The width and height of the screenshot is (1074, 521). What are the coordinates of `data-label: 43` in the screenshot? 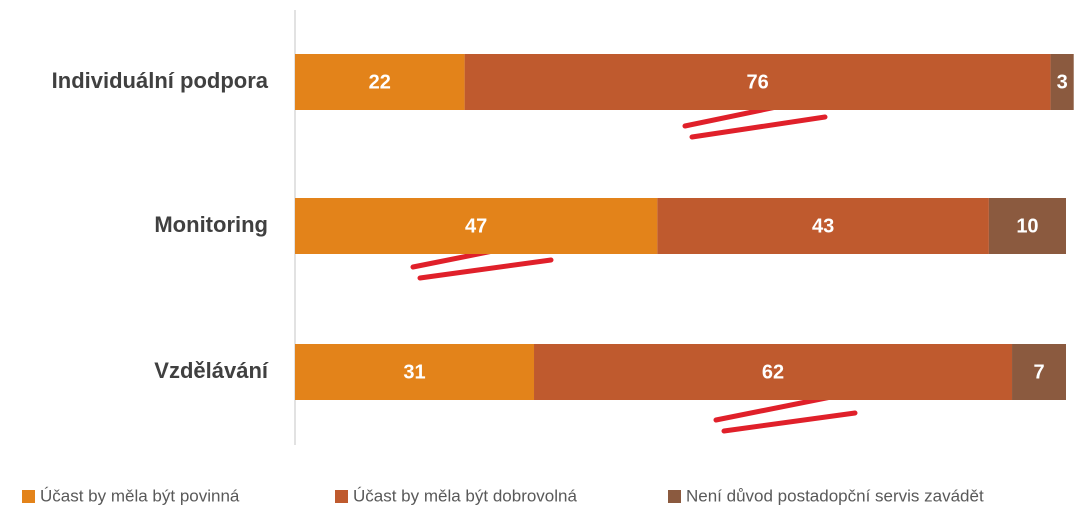 It's located at (823, 226).